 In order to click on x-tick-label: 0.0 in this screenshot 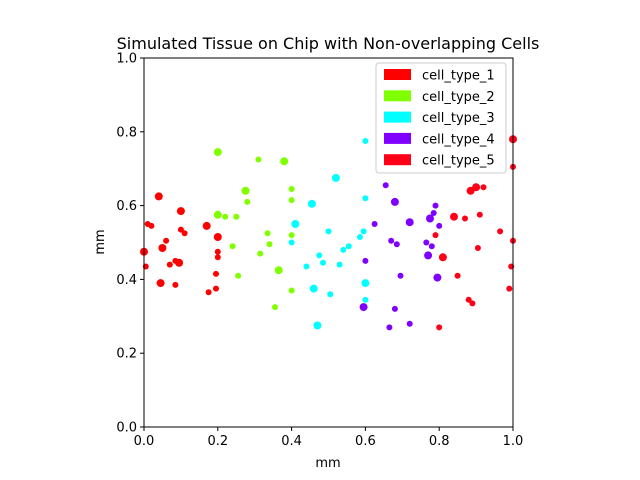, I will do `click(144, 441)`.